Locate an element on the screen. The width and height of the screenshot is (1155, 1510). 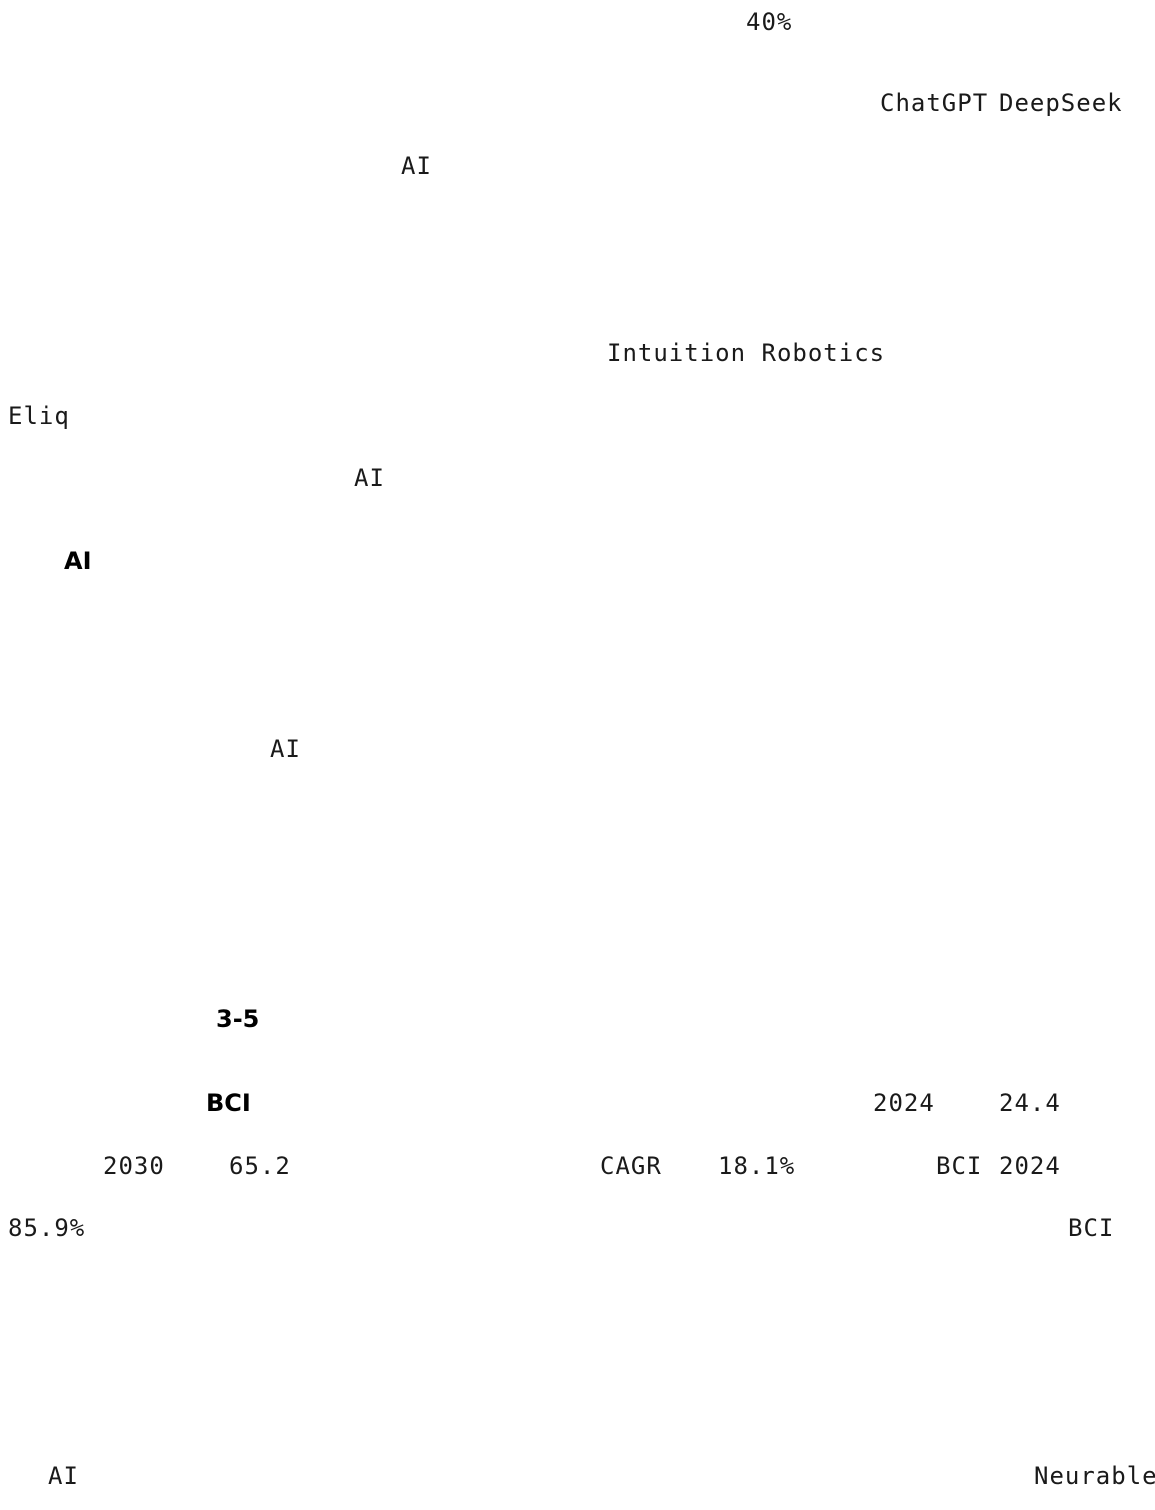
text-fragment: 18.1% is located at coordinates (757, 1166).